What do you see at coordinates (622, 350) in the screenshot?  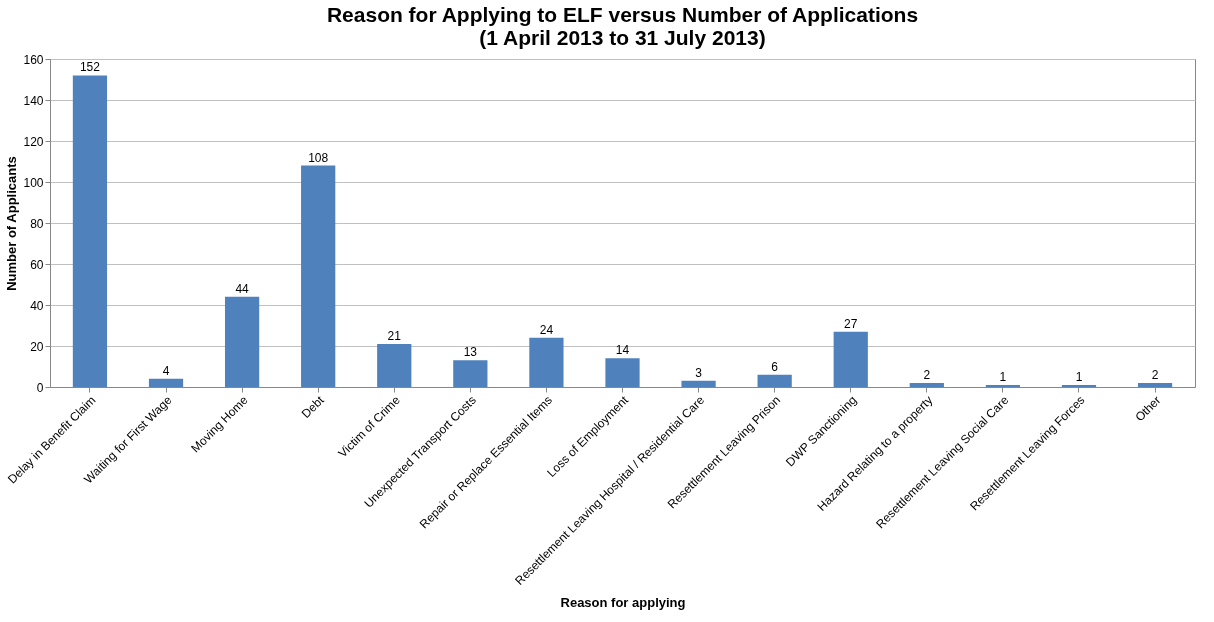 I see `data-label: 14` at bounding box center [622, 350].